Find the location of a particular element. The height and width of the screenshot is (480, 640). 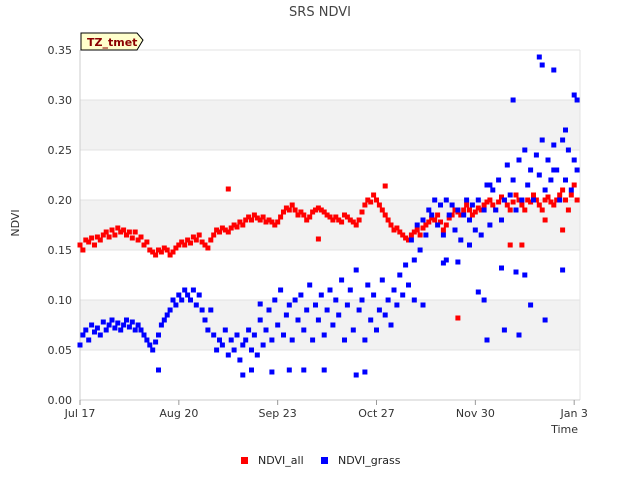

legend-marker-ndvi-grass is located at coordinates (324, 460).